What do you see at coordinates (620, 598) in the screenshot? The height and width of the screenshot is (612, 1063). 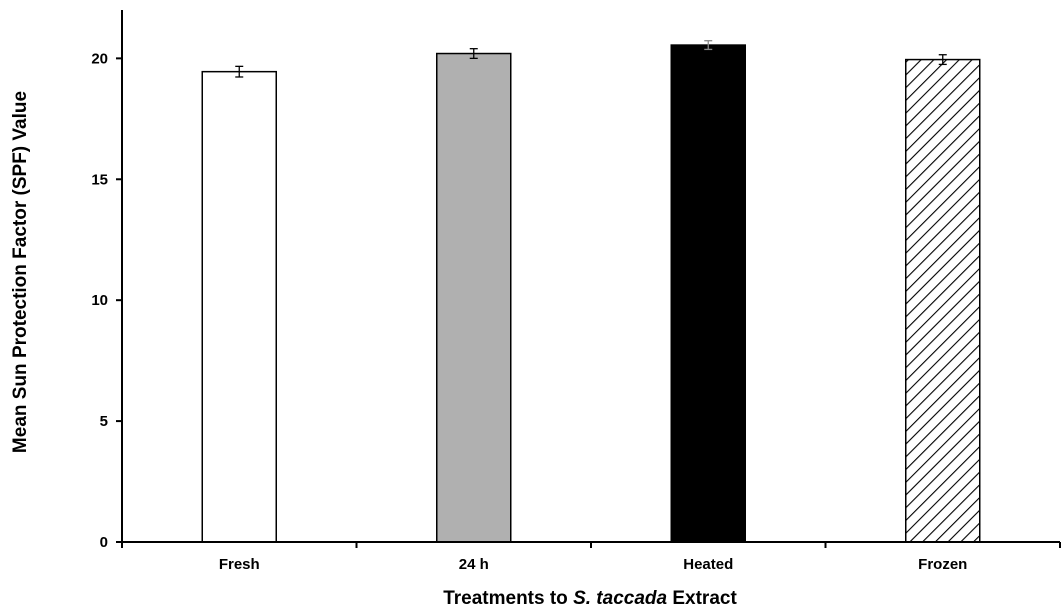 I see `x-axis-title-species: S. taccada` at bounding box center [620, 598].